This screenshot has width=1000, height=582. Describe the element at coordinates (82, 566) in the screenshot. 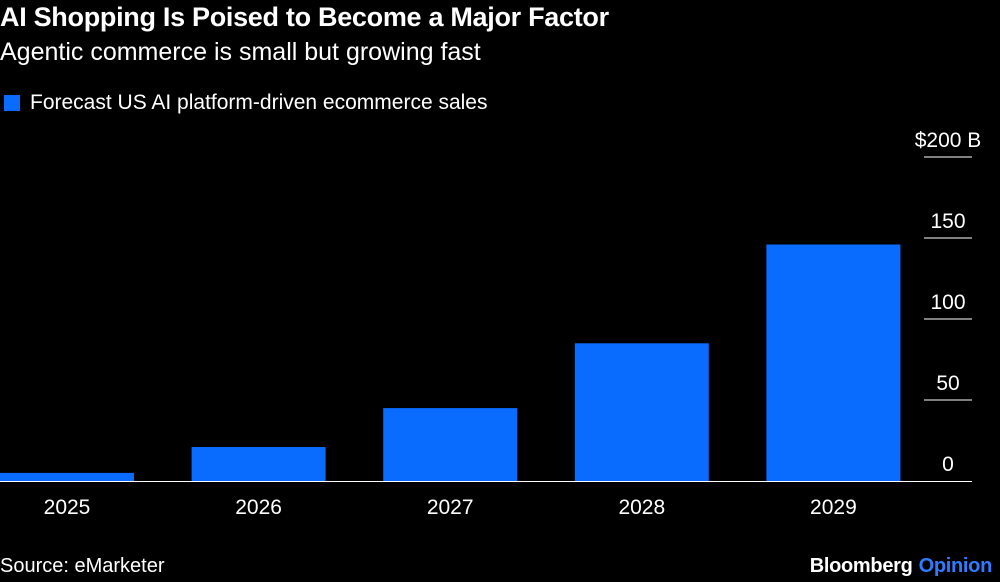

I see `source-note: Source: eMarketer` at that location.